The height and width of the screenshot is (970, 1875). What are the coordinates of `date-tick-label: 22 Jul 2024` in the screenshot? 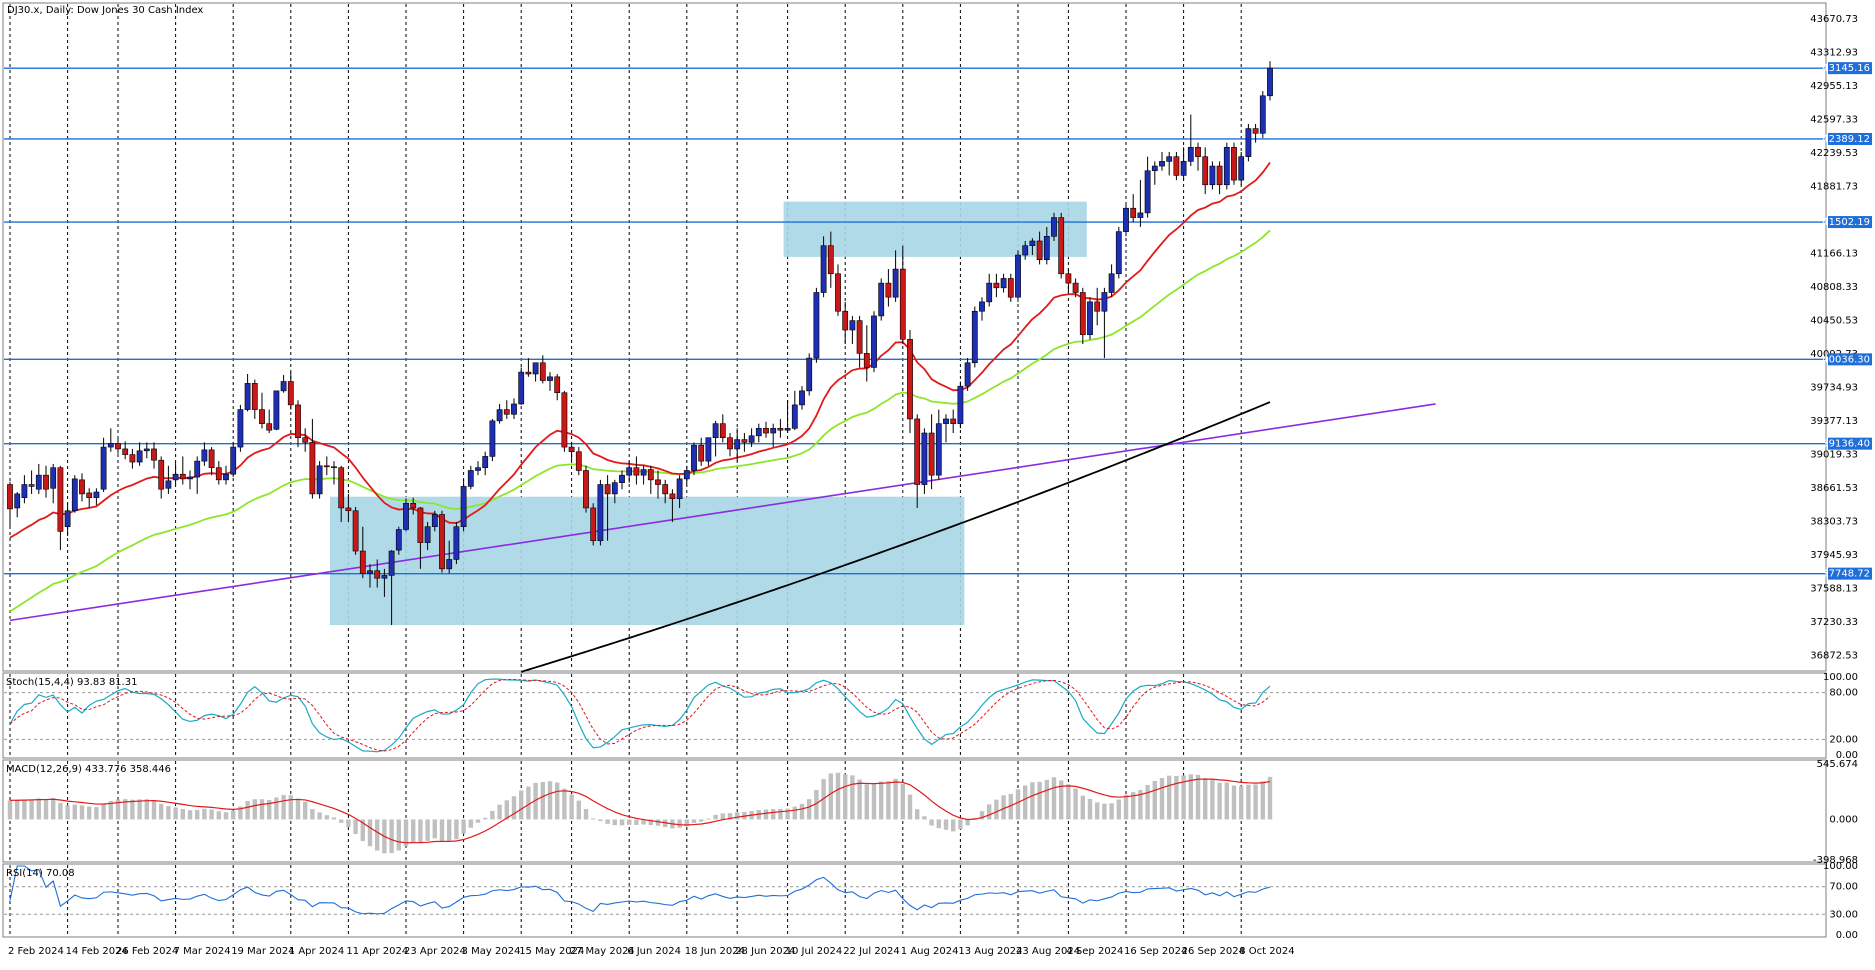 It's located at (871, 951).